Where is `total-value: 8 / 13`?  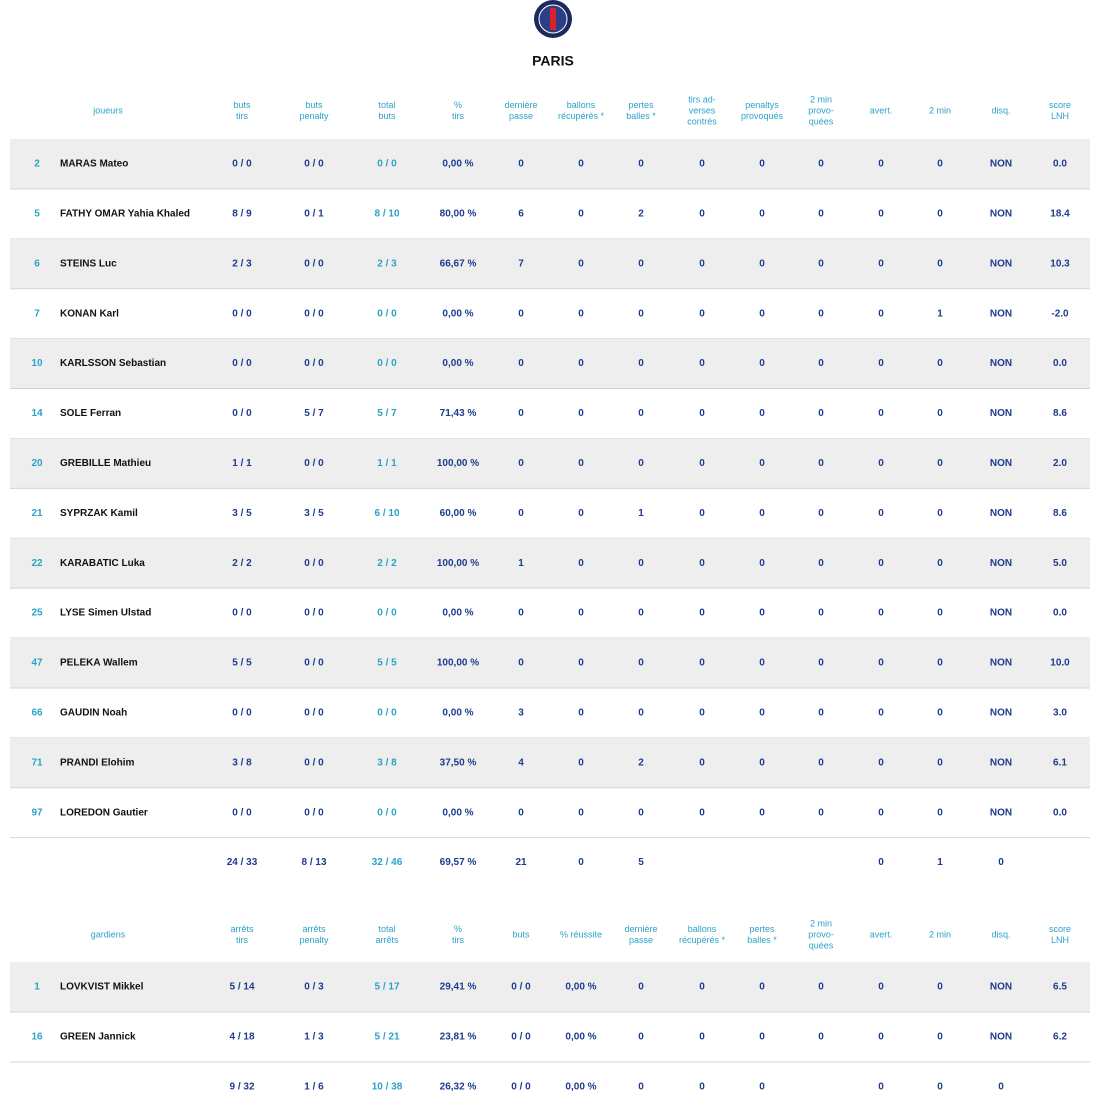 total-value: 8 / 13 is located at coordinates (313, 862).